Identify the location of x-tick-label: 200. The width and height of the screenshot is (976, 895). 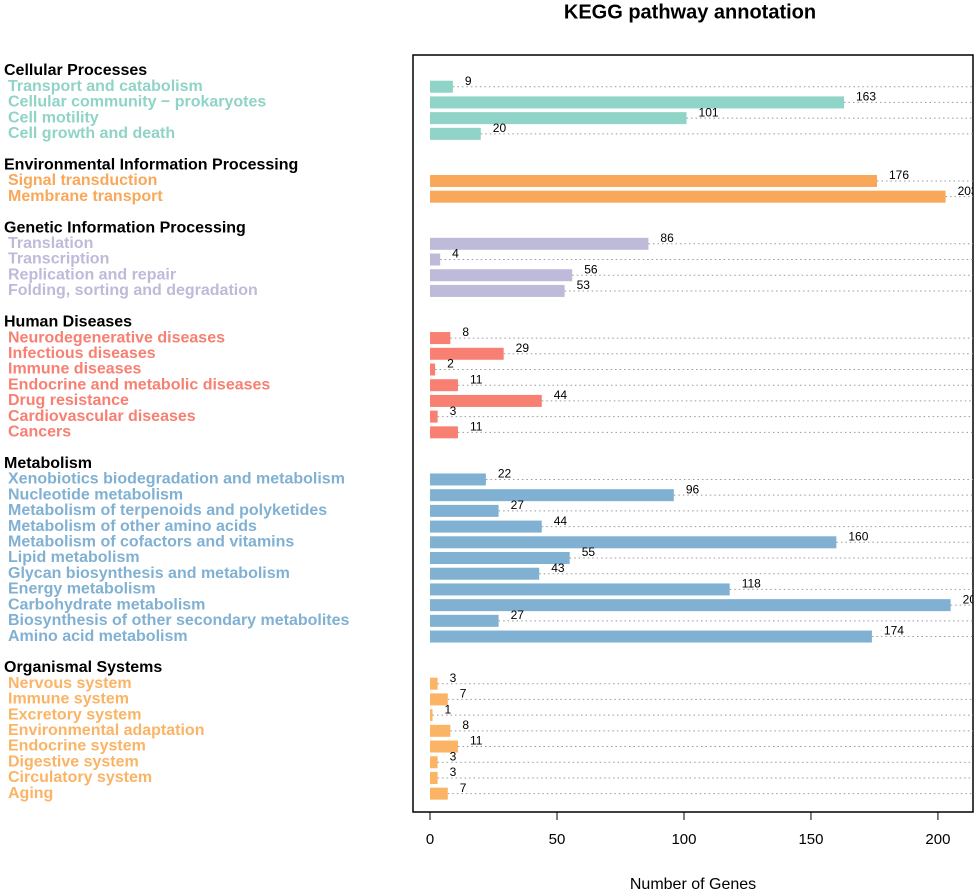
(937, 839).